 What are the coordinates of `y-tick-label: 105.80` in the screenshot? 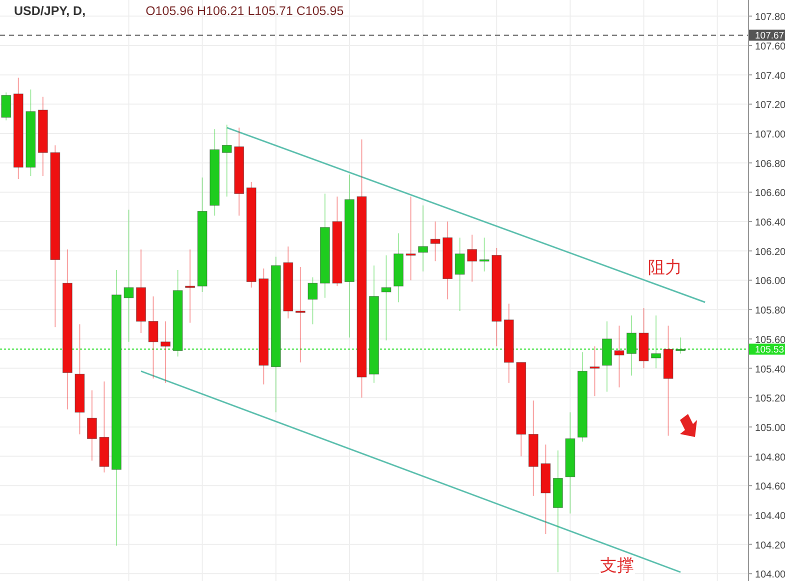 It's located at (770, 311).